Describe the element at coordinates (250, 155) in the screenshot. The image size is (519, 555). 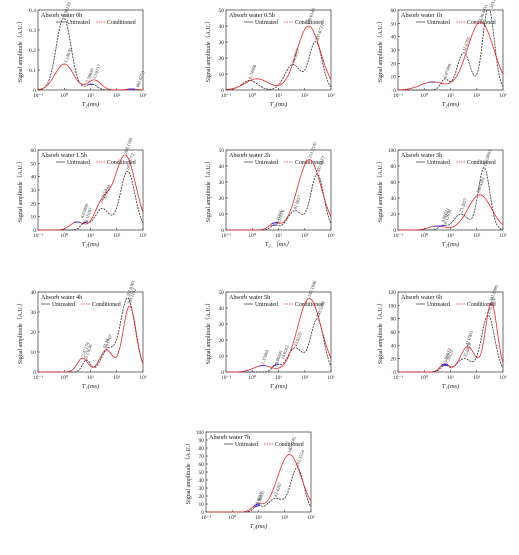
I see `chart-title: Absorb water 2h` at that location.